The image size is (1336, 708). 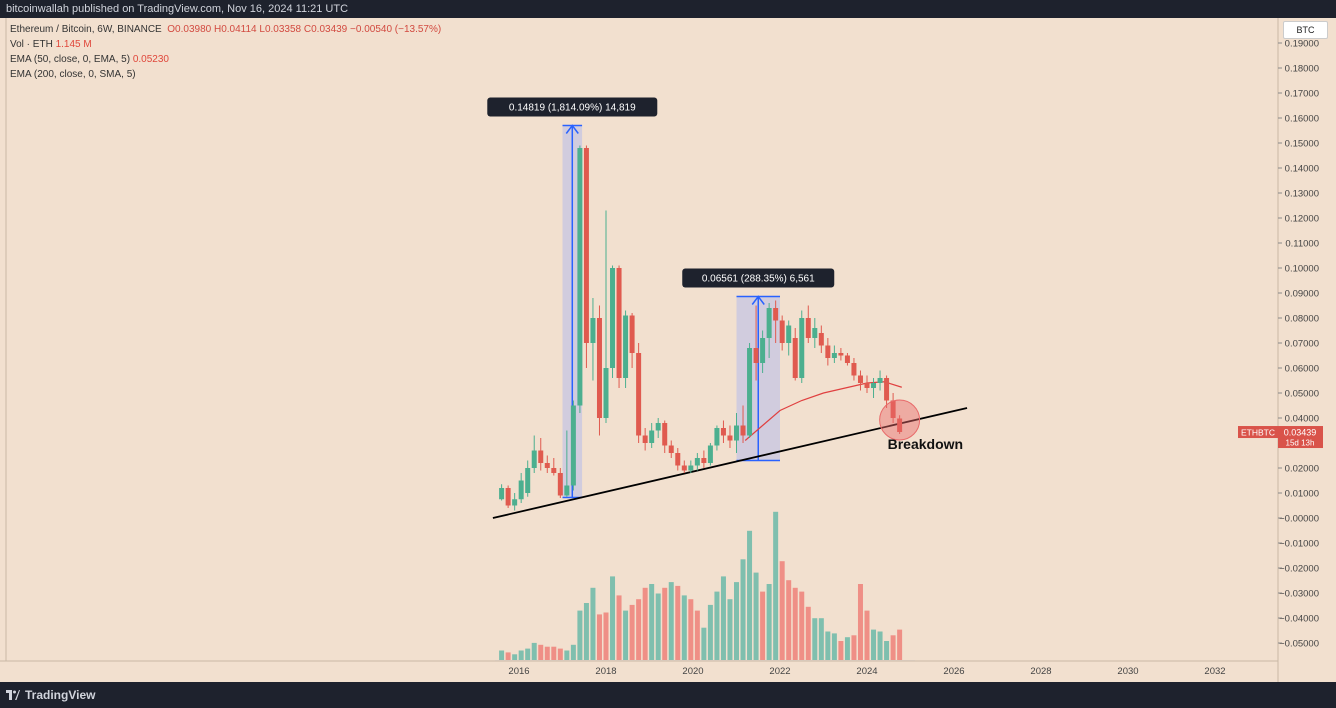 I want to click on y-tick-label: 0.15000, so click(x=1302, y=144).